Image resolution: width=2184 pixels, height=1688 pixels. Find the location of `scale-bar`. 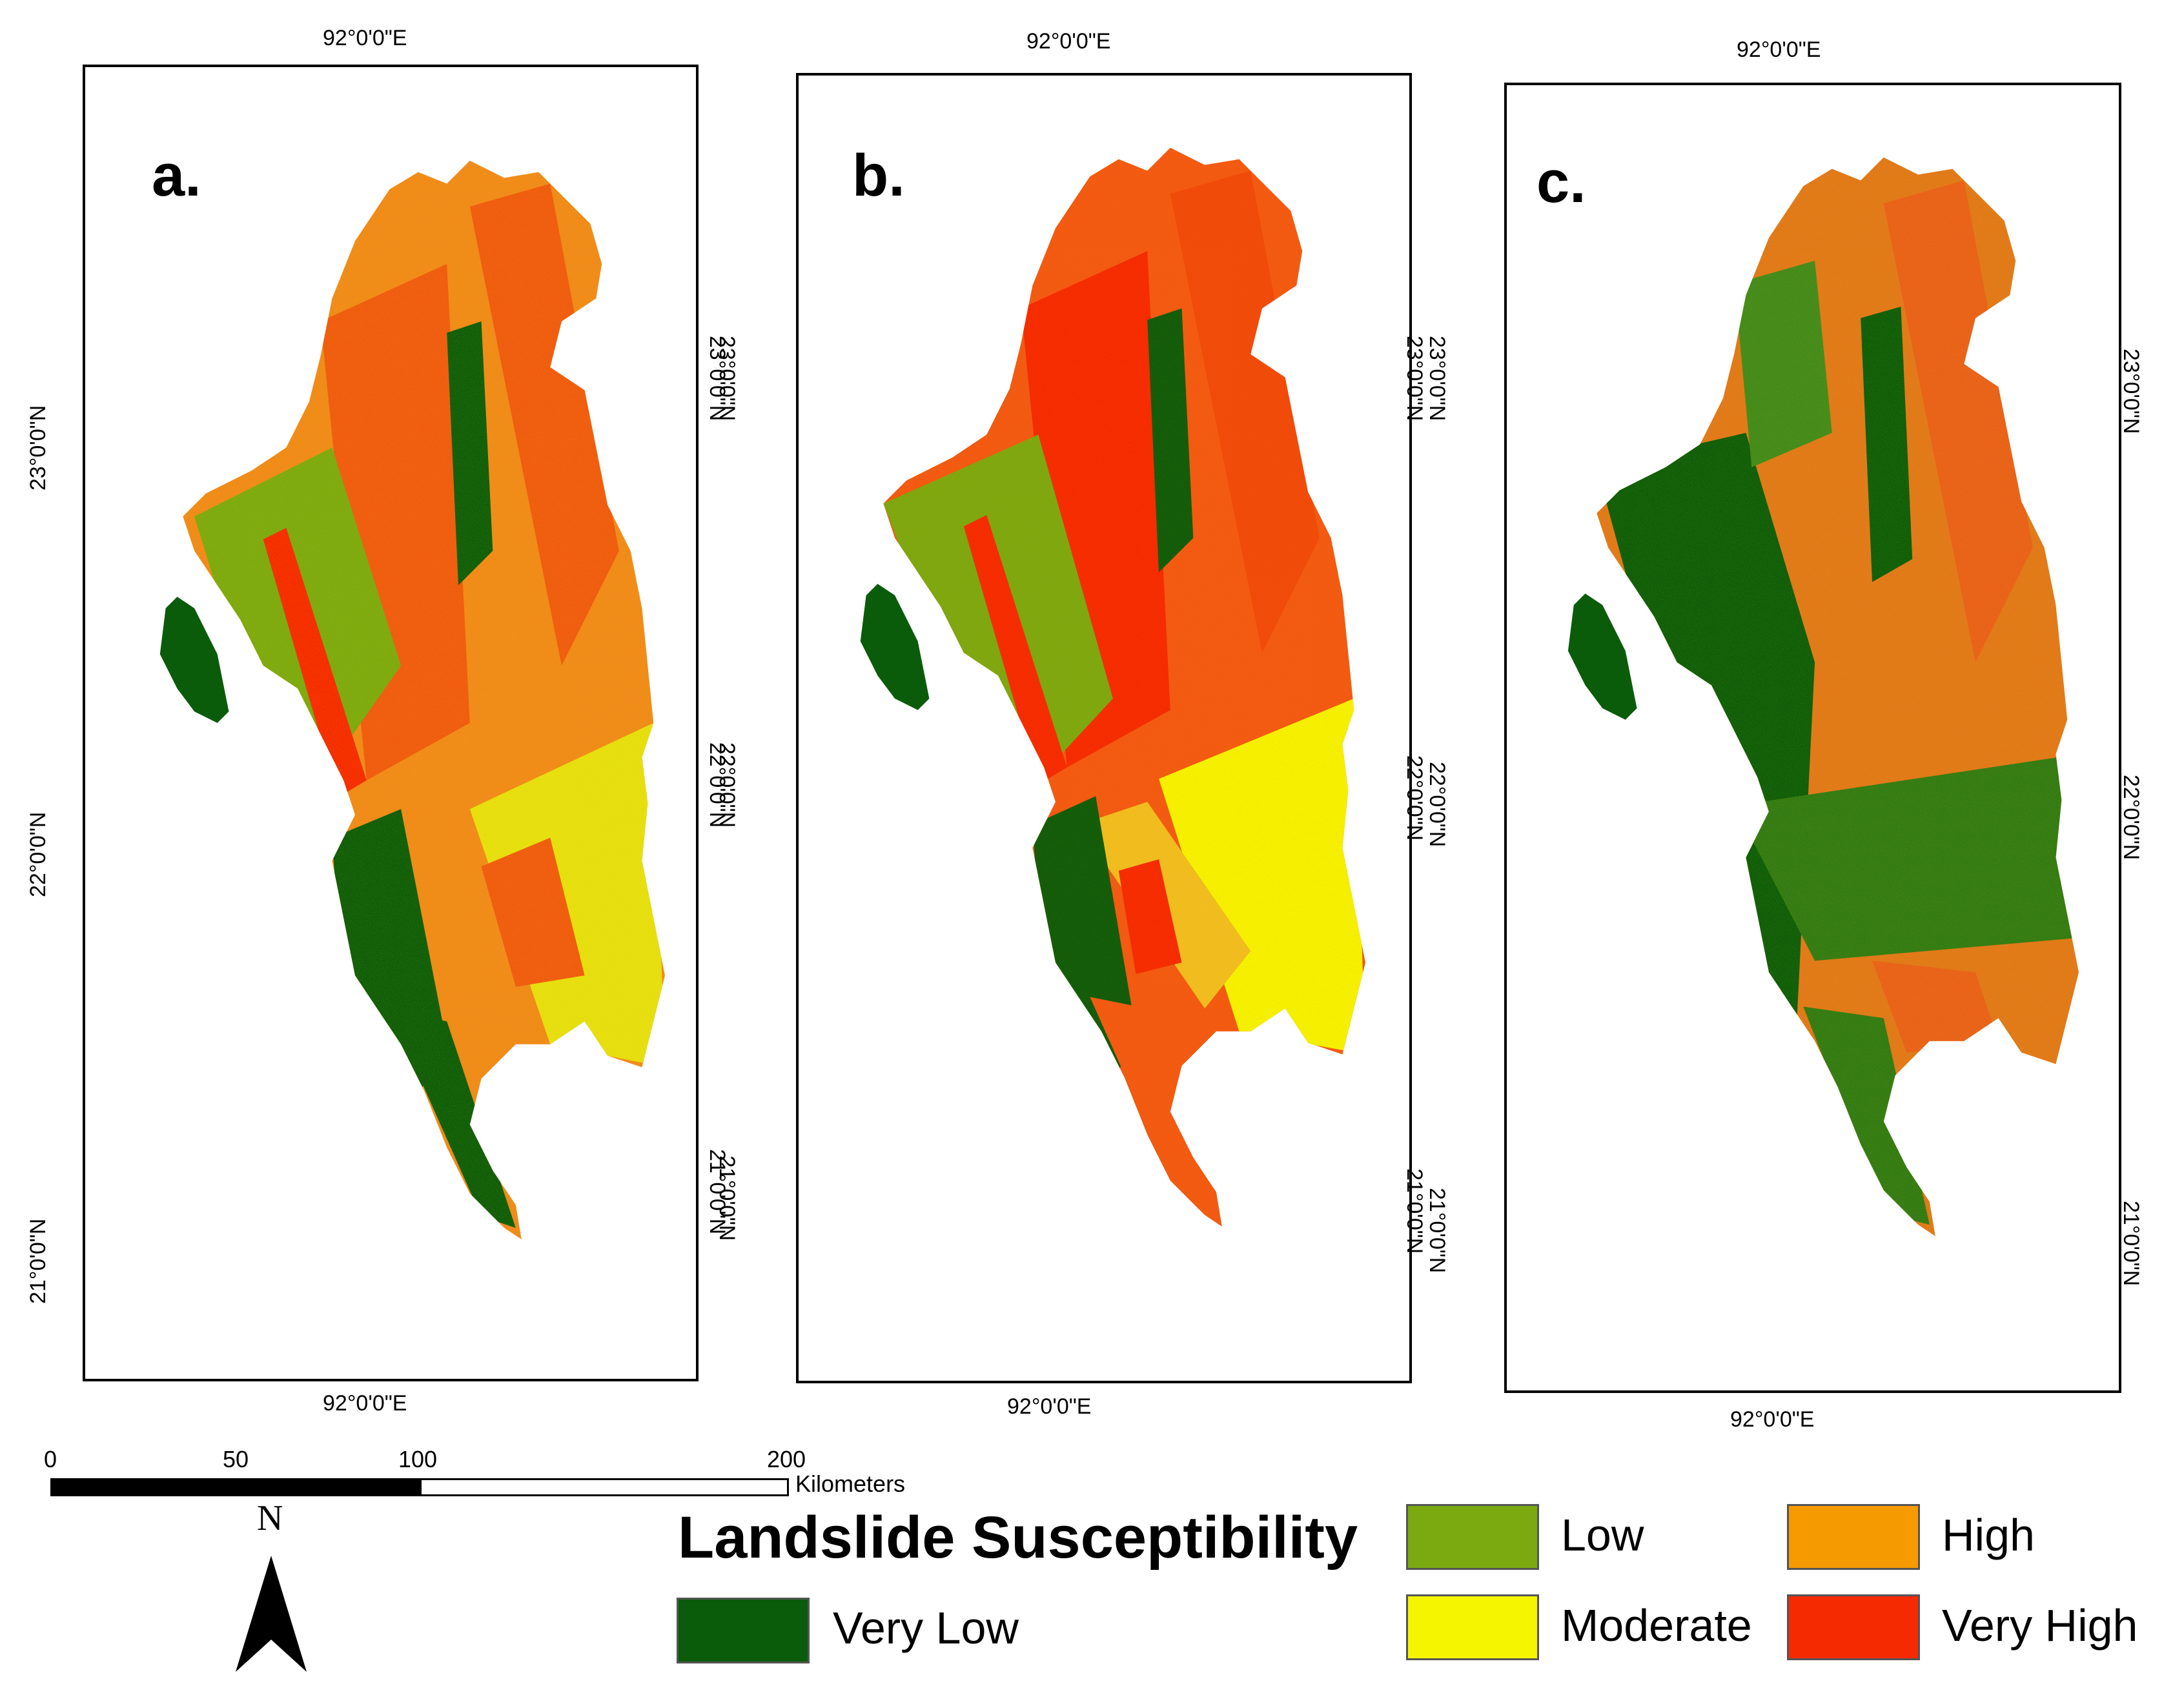

scale-bar is located at coordinates (419, 1487).